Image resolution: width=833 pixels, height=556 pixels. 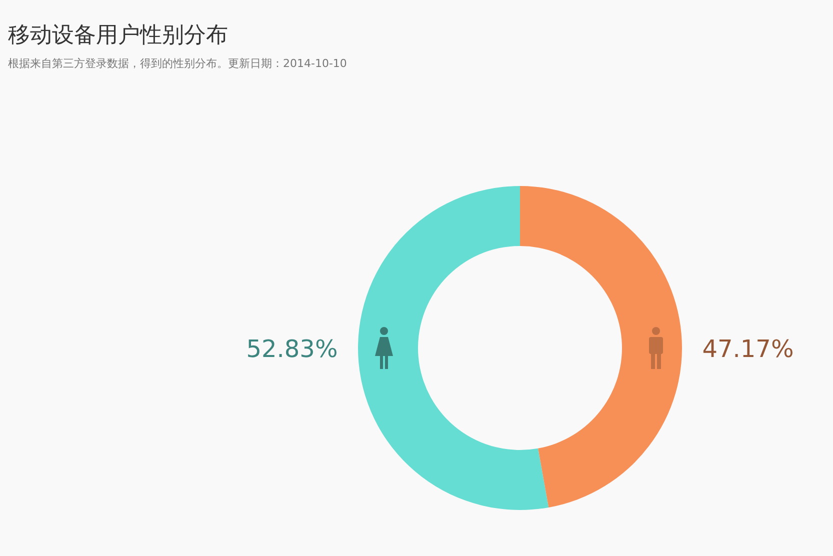 What do you see at coordinates (177, 63) in the screenshot?
I see `chart-subtitle: 根据来自第三方登录数据，得到的性别分布。更新日期：2014-10-10` at bounding box center [177, 63].